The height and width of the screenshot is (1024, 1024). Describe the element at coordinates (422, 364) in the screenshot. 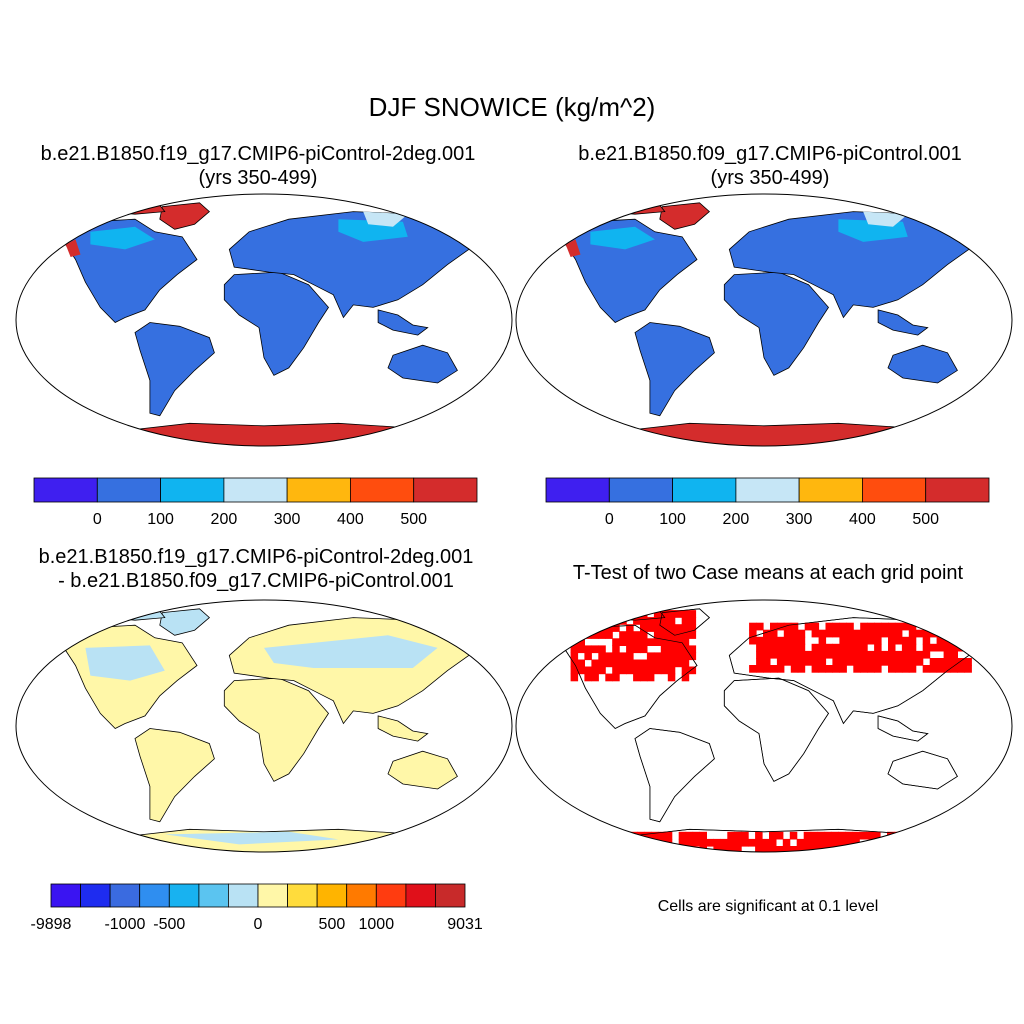

I see `continent-australia` at that location.